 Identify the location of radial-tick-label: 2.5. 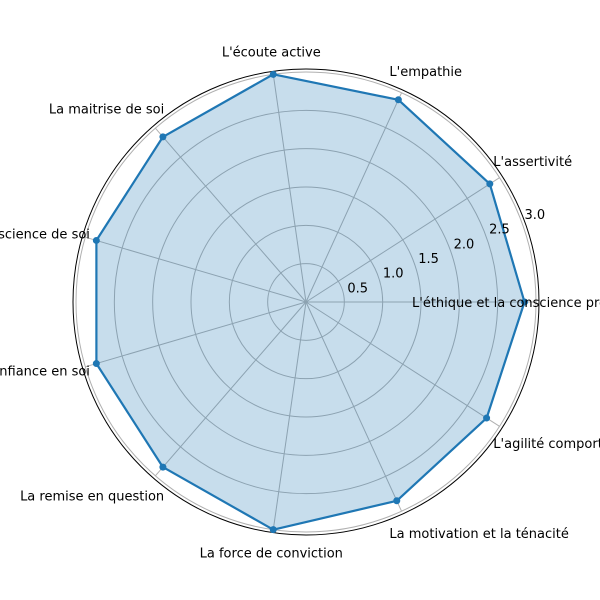
(499, 230).